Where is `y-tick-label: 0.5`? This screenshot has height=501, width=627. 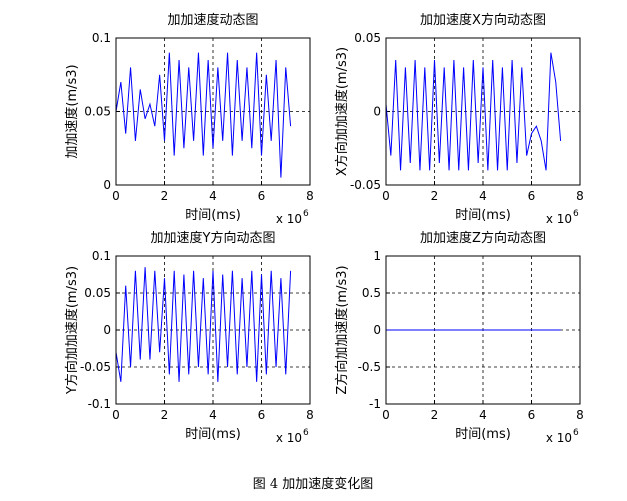
y-tick-label: 0.5 is located at coordinates (371, 293).